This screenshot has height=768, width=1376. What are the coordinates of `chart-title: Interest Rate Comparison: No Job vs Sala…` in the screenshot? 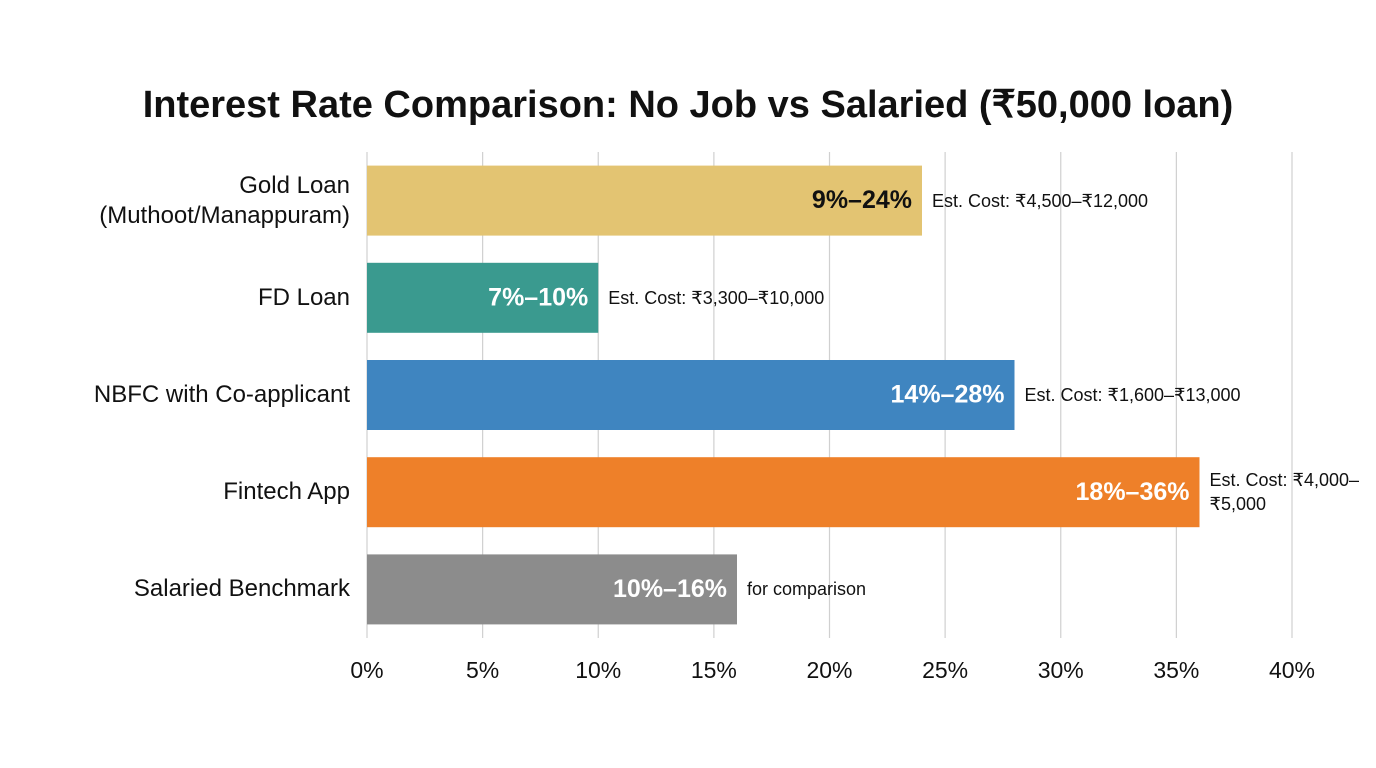 It's located at (688, 105).